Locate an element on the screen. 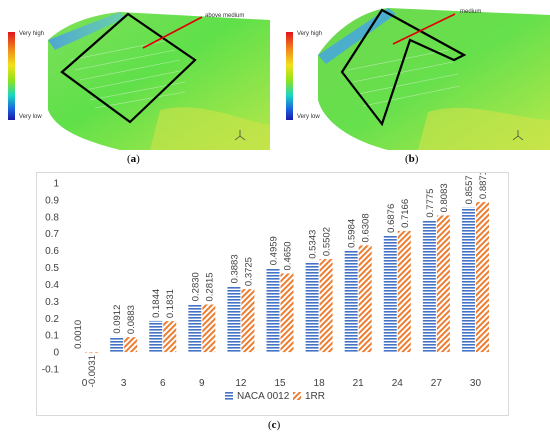 The height and width of the screenshot is (435, 550). data-label: 0.8557 is located at coordinates (469, 189).